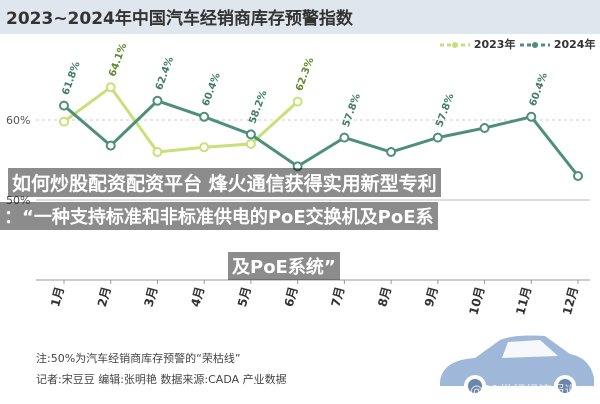  Describe the element at coordinates (291, 296) in the screenshot. I see `x-tick-label: 6月` at that location.